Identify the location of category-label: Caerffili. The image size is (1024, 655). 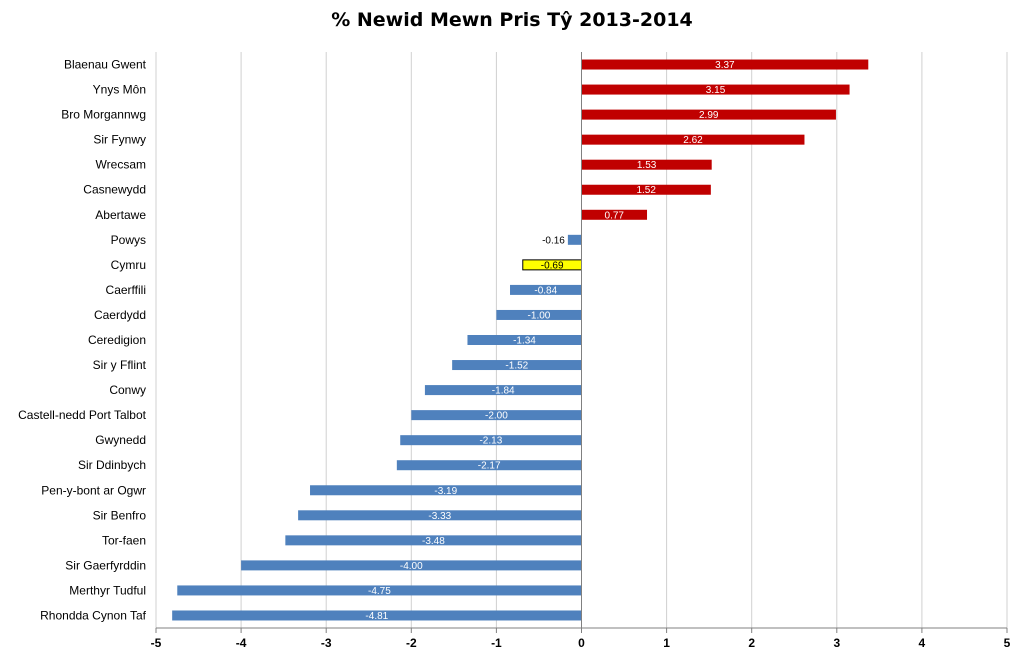
(126, 290).